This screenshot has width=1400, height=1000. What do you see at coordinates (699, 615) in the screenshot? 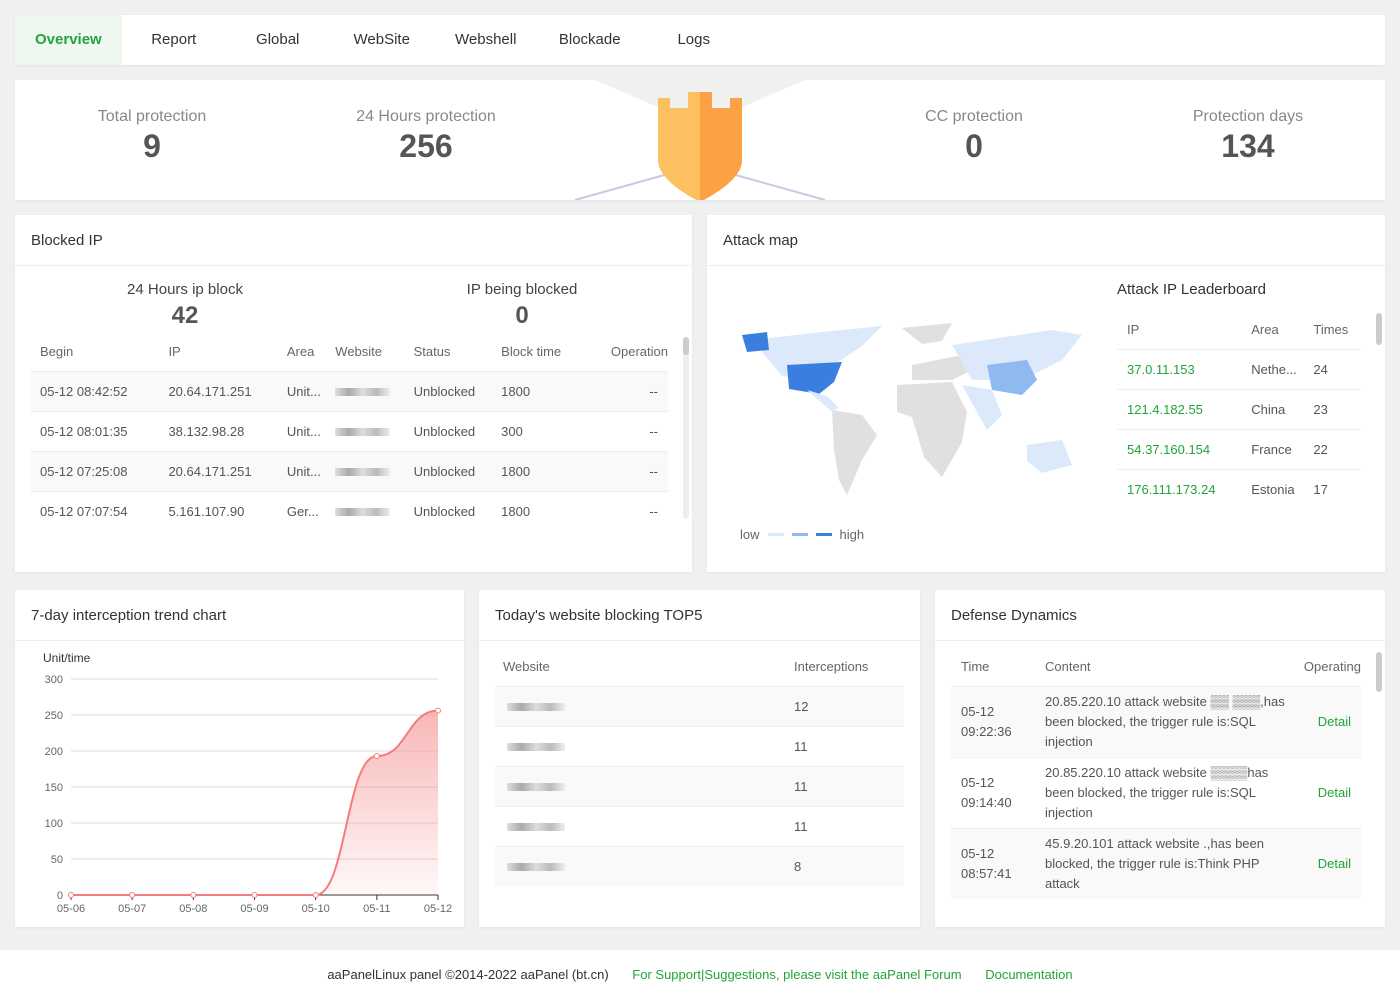
I see `panel-title: Today's website blocking TOP5` at bounding box center [699, 615].